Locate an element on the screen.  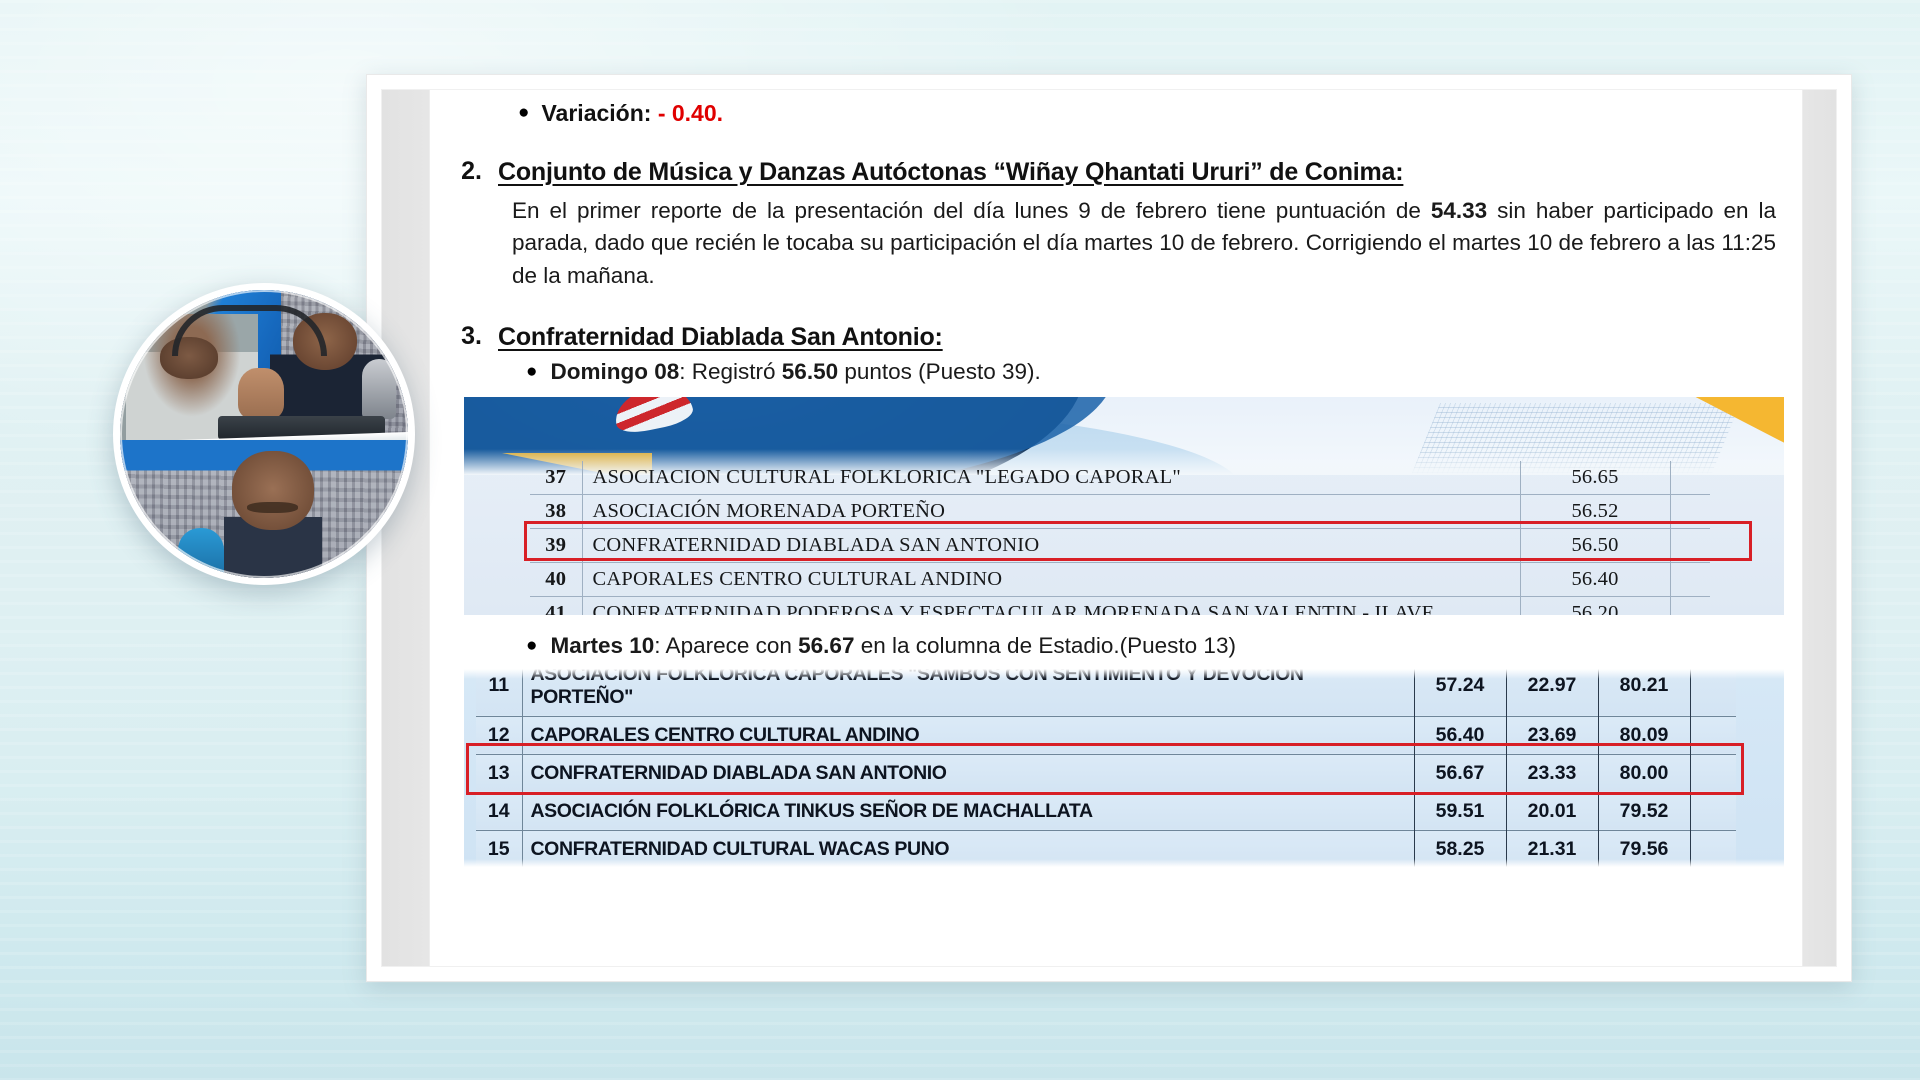
webcam-video is located at coordinates (264, 434).